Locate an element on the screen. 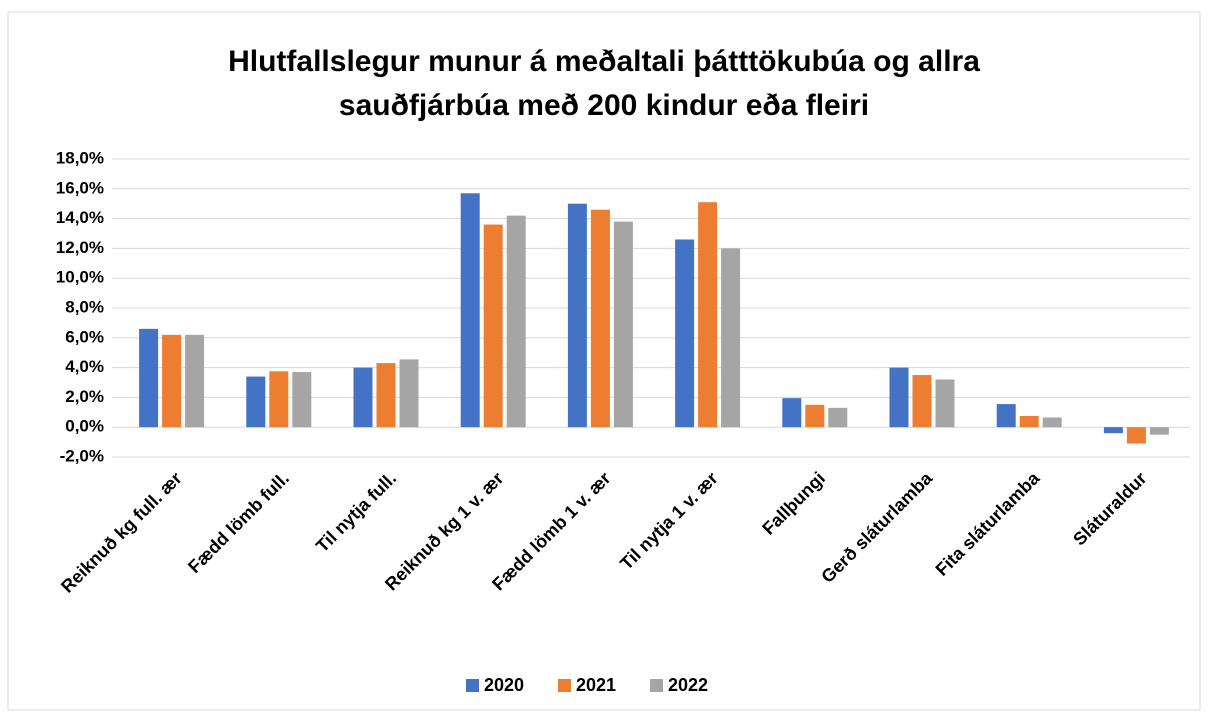  y-tick-label: 0,0% is located at coordinates (84, 426).